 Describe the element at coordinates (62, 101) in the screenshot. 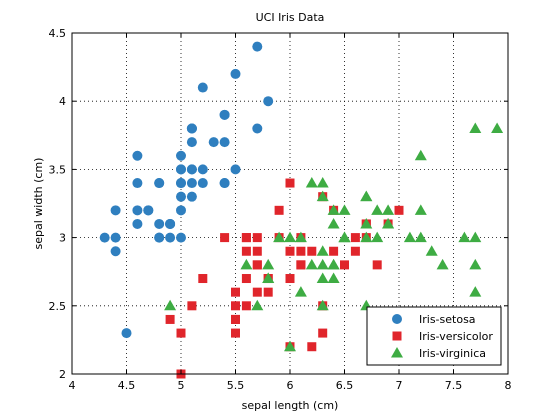

I see `y-tick-label: 4` at that location.